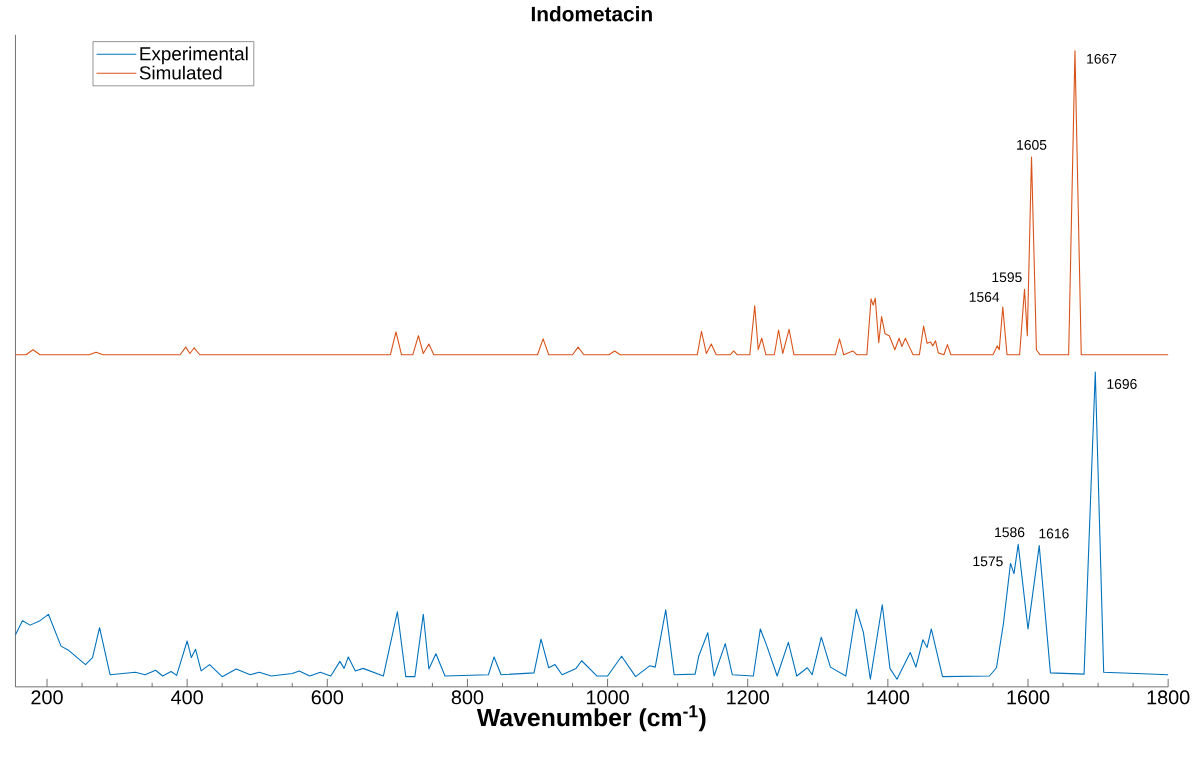  I want to click on x-tick-label: 600, so click(327, 697).